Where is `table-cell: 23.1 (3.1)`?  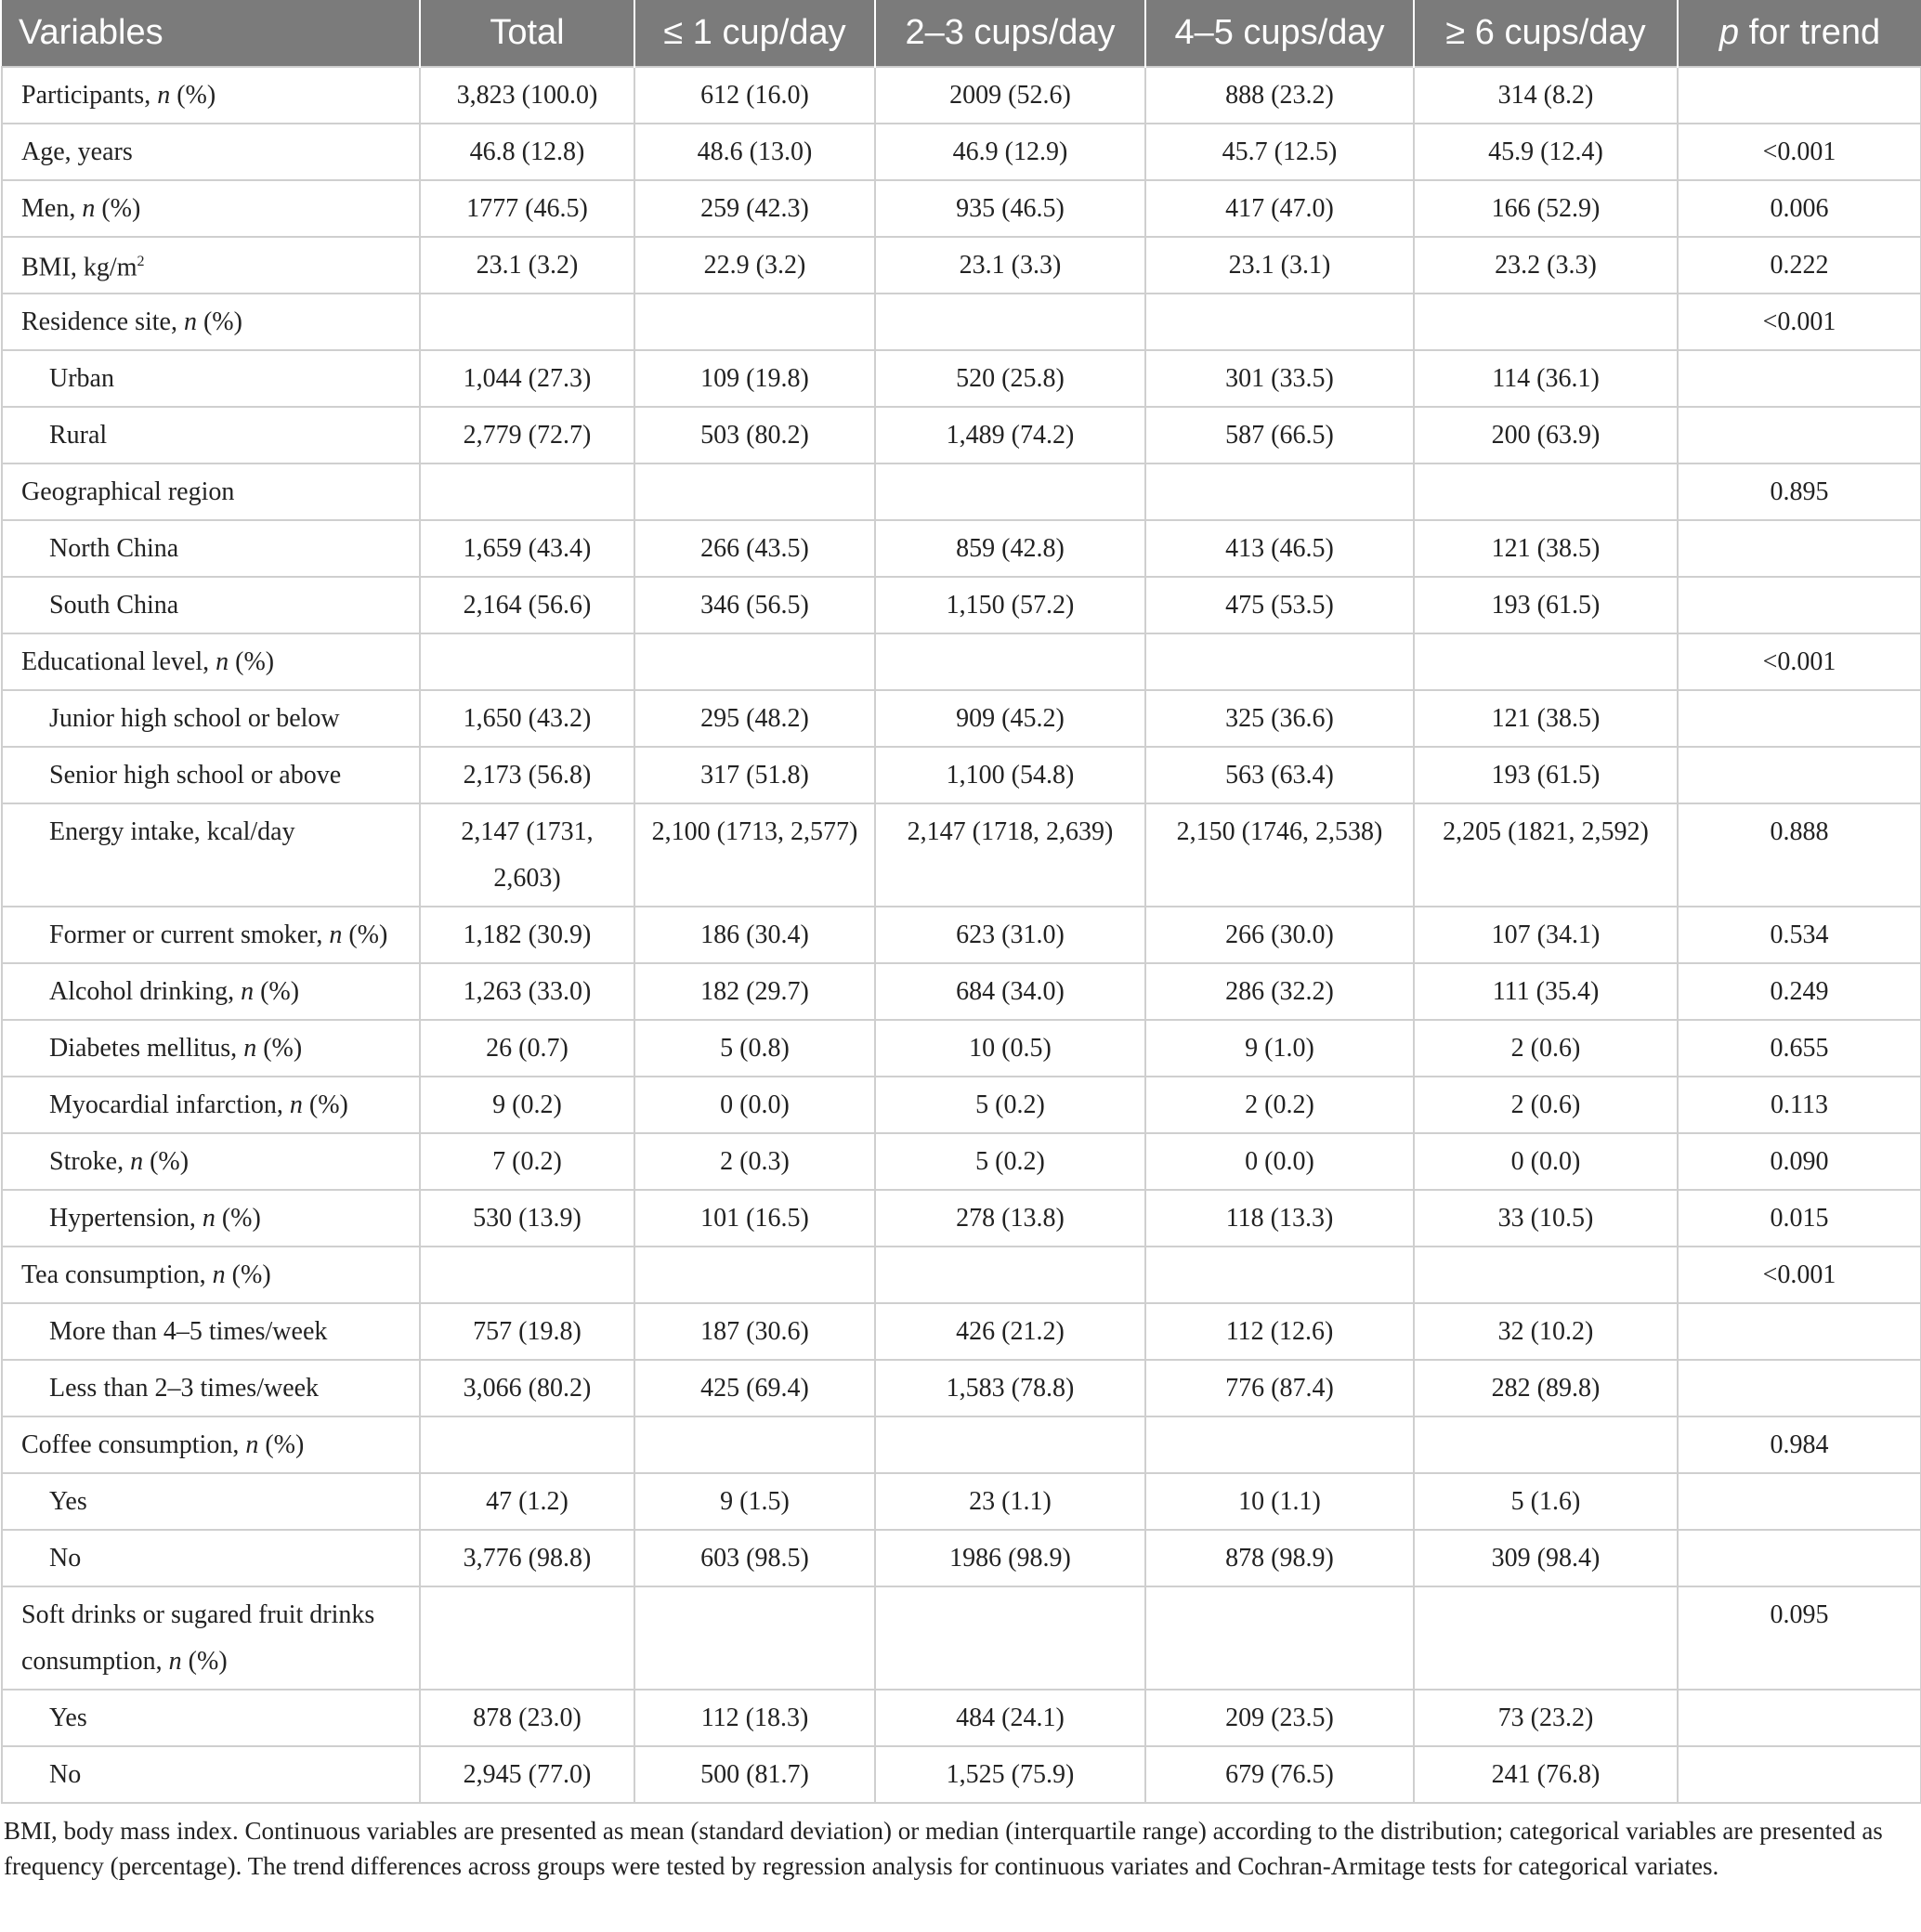 table-cell: 23.1 (3.1) is located at coordinates (1280, 265).